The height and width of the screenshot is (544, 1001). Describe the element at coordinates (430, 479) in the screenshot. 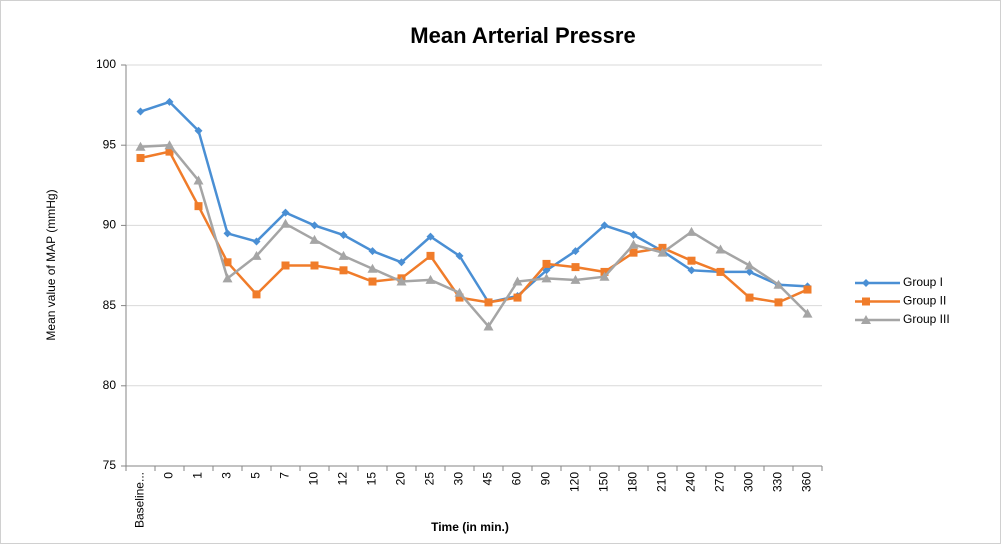

I see `x-tick-label: 25` at that location.